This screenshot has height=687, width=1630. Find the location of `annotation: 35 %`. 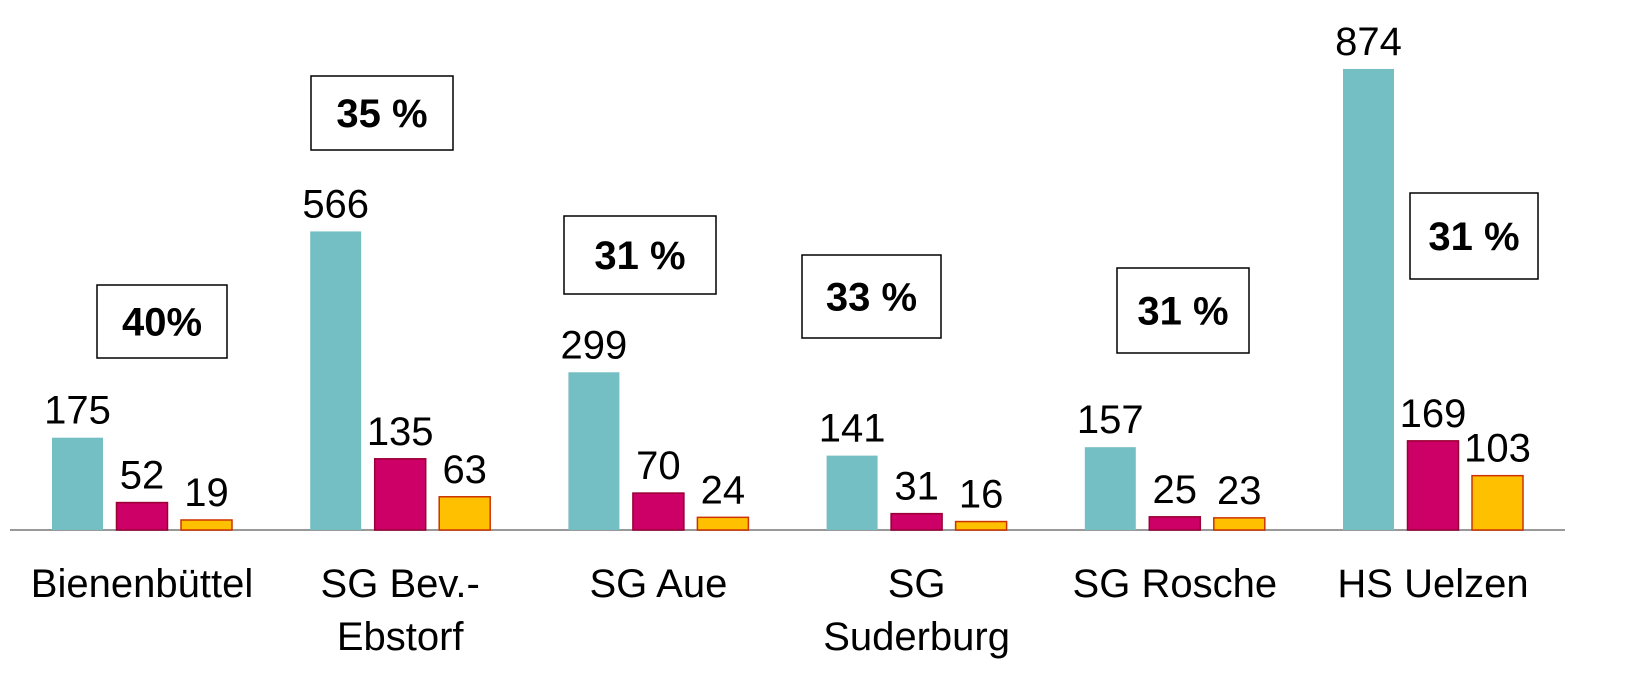

annotation: 35 % is located at coordinates (381, 114).